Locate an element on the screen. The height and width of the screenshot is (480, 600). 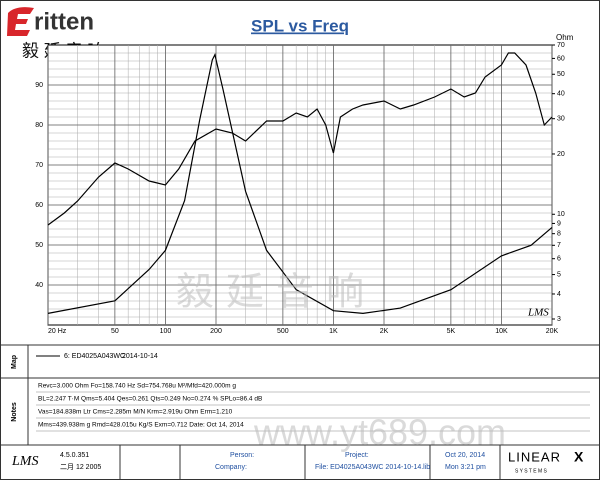
person: Person: is located at coordinates (242, 455).